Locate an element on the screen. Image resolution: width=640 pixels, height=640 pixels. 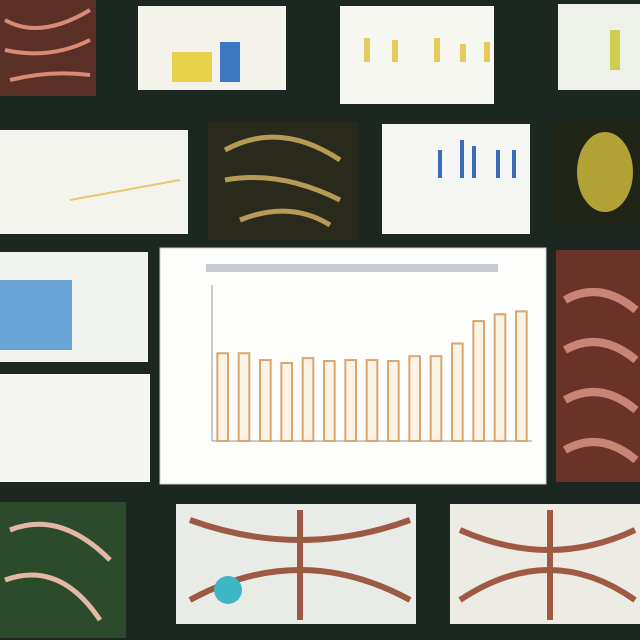
bars is located at coordinates (372, 376).